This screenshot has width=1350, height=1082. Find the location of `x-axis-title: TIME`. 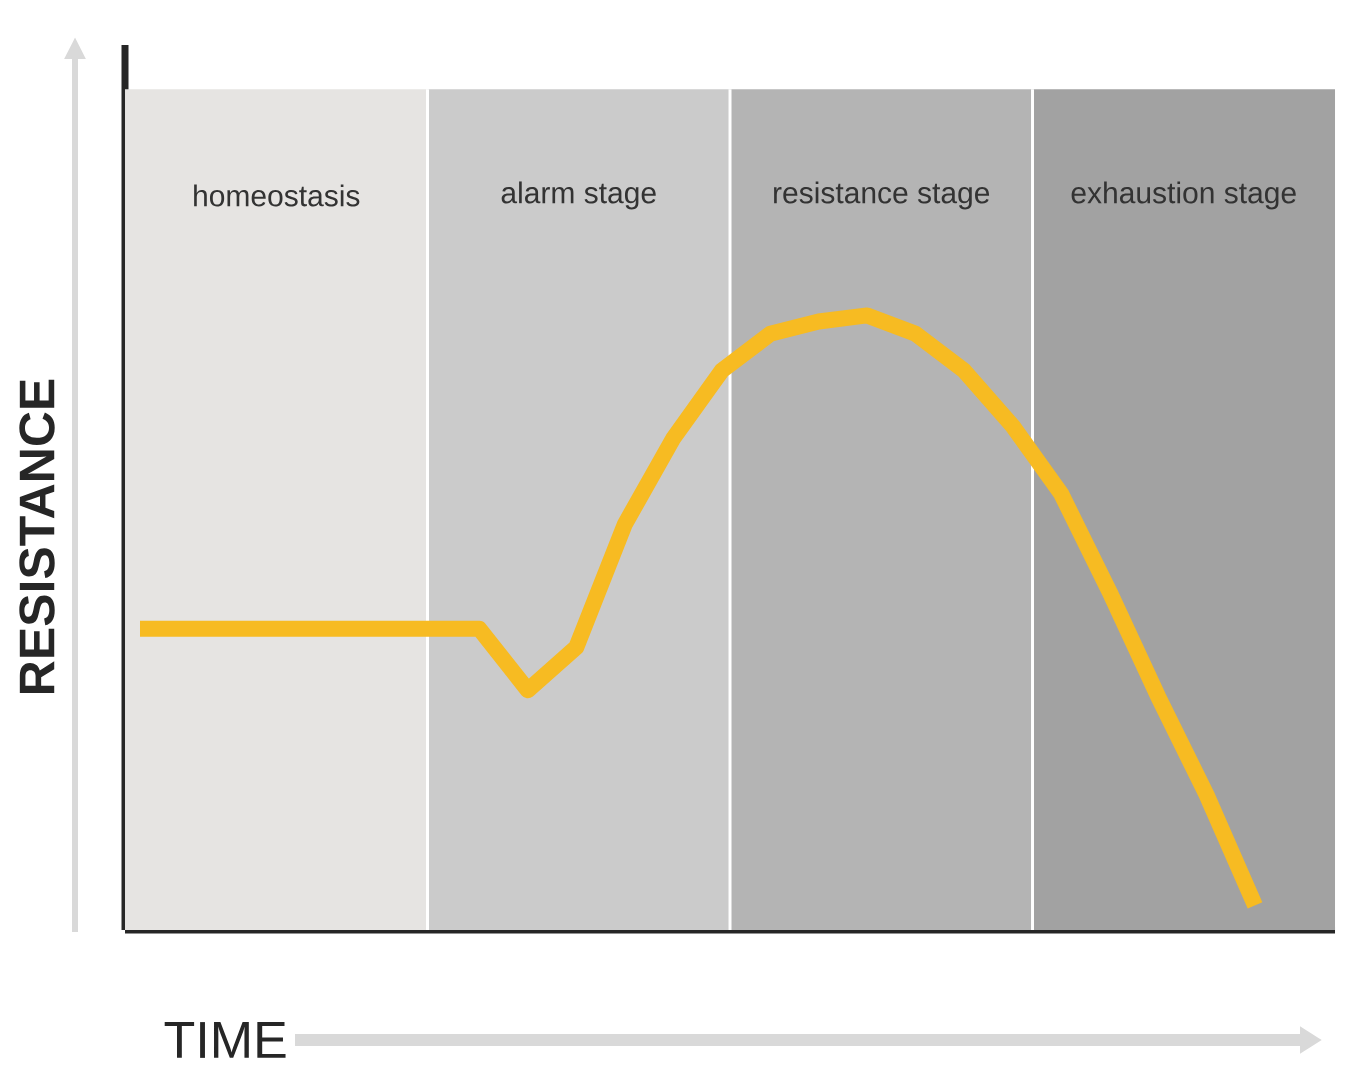

x-axis-title: TIME is located at coordinates (225, 1040).